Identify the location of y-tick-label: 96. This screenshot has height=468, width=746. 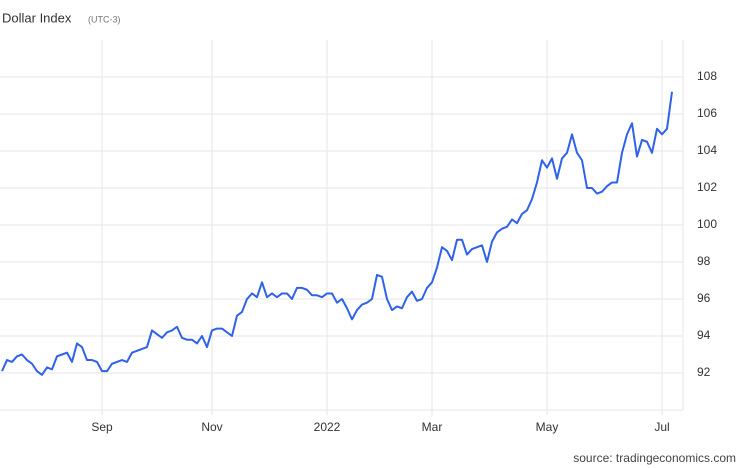
(704, 298).